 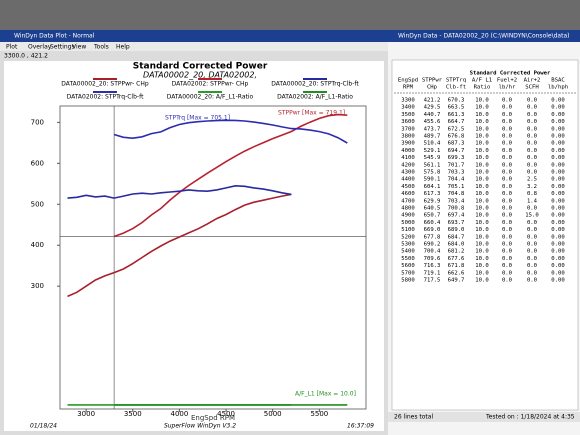 I want to click on table-cell: 697.4, so click(x=456, y=216).